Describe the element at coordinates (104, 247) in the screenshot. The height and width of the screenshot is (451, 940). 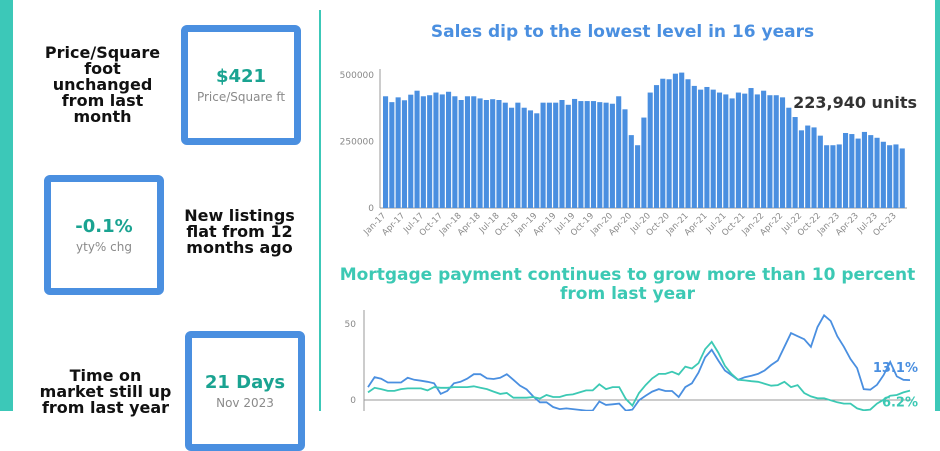
I see `kpi-listings-sub: yty% chg` at that location.